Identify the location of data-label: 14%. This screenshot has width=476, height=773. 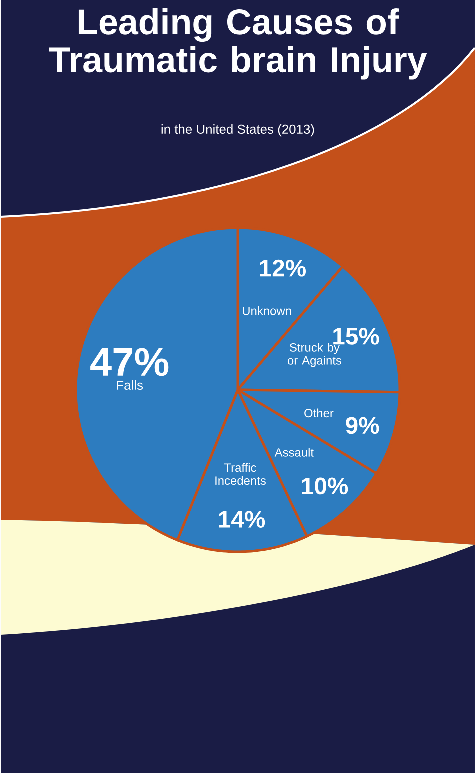
(242, 519).